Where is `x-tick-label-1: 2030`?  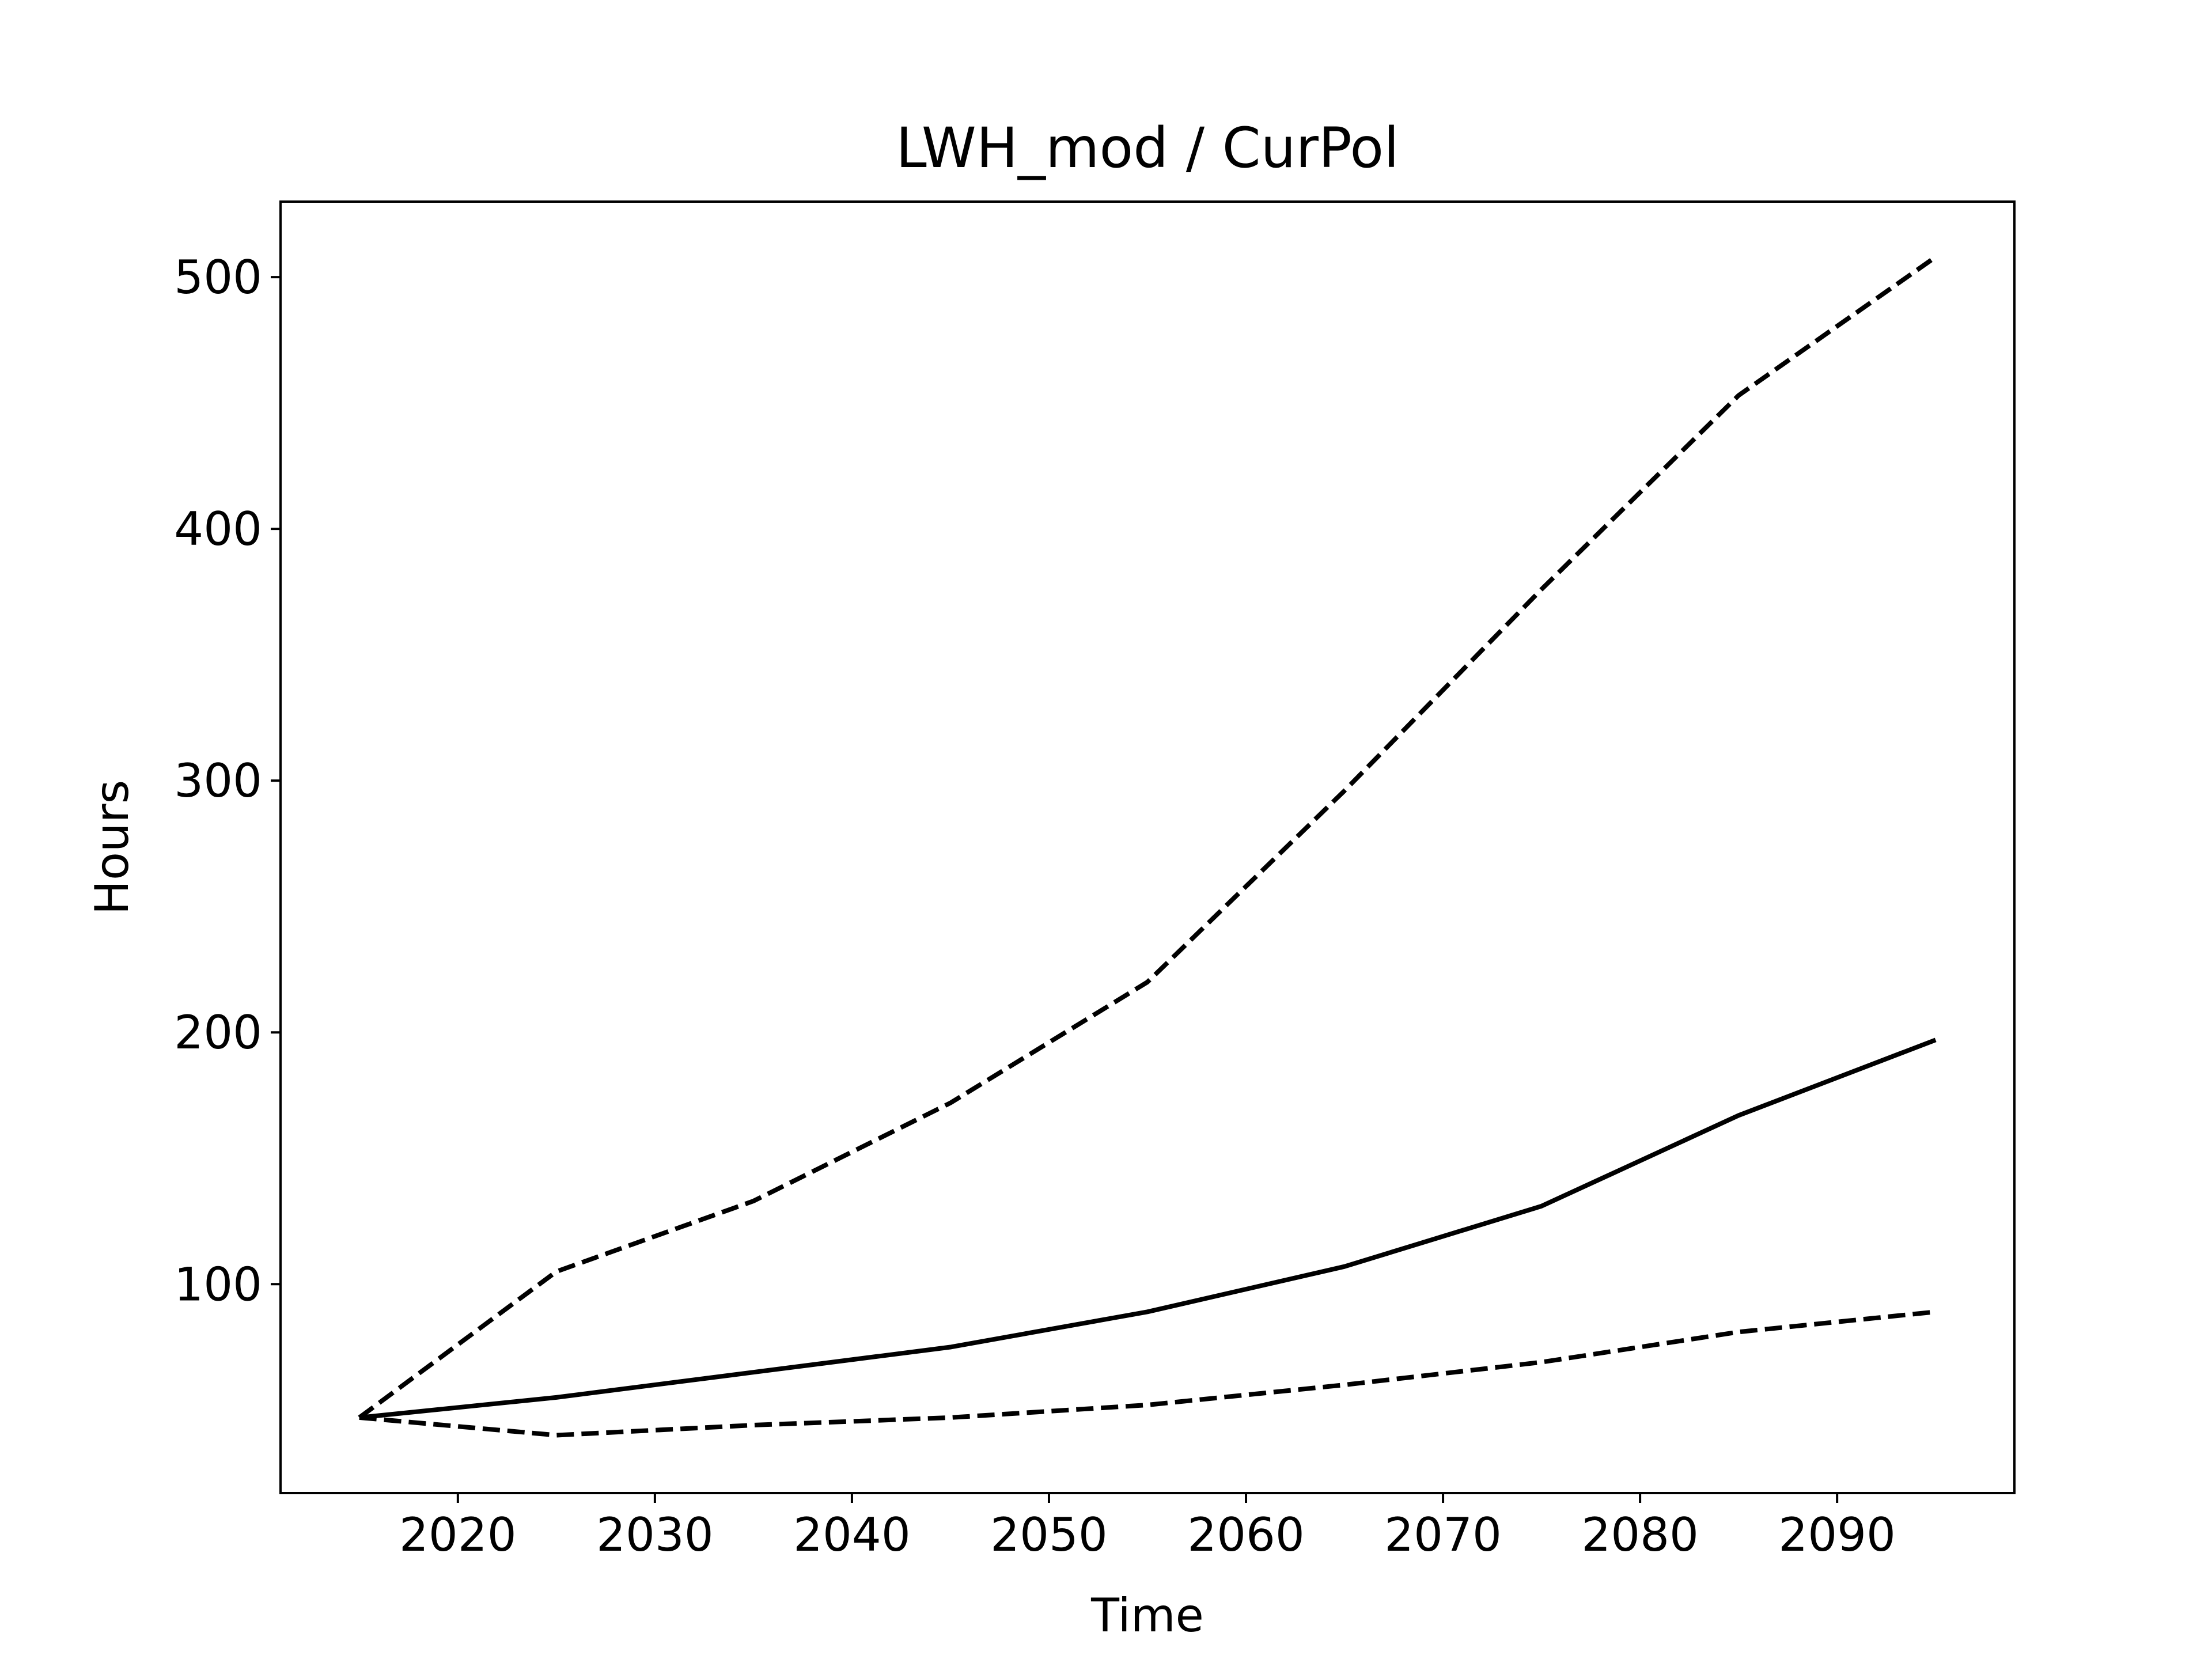 x-tick-label-1: 2030 is located at coordinates (655, 1535).